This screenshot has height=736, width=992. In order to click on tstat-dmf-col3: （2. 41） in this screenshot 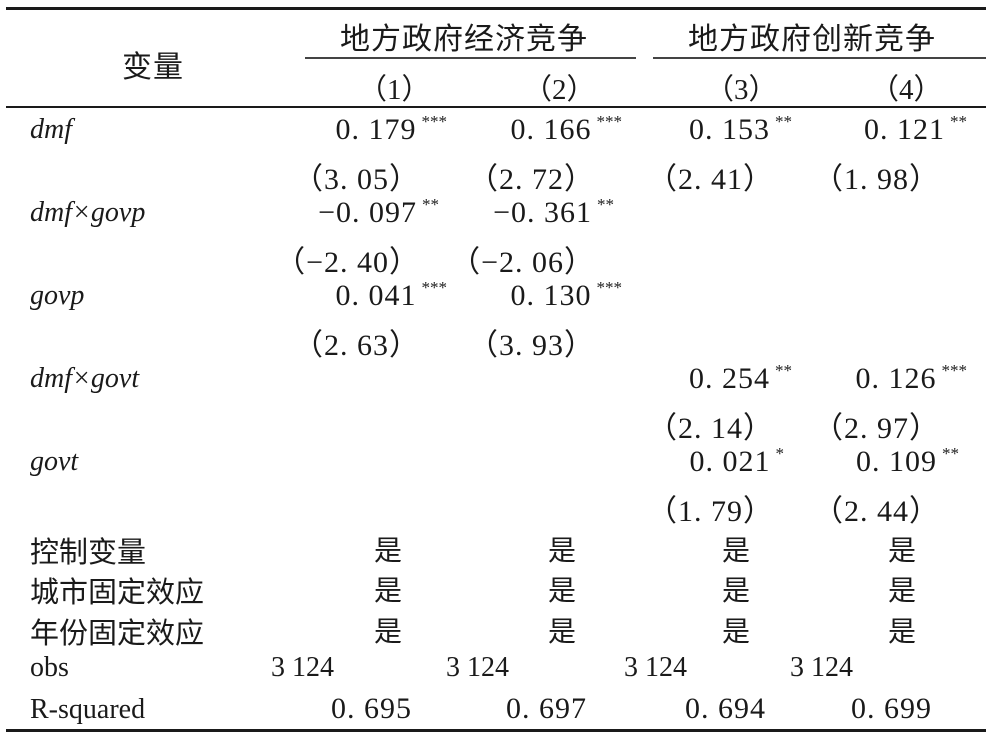, I will do `click(710, 179)`.